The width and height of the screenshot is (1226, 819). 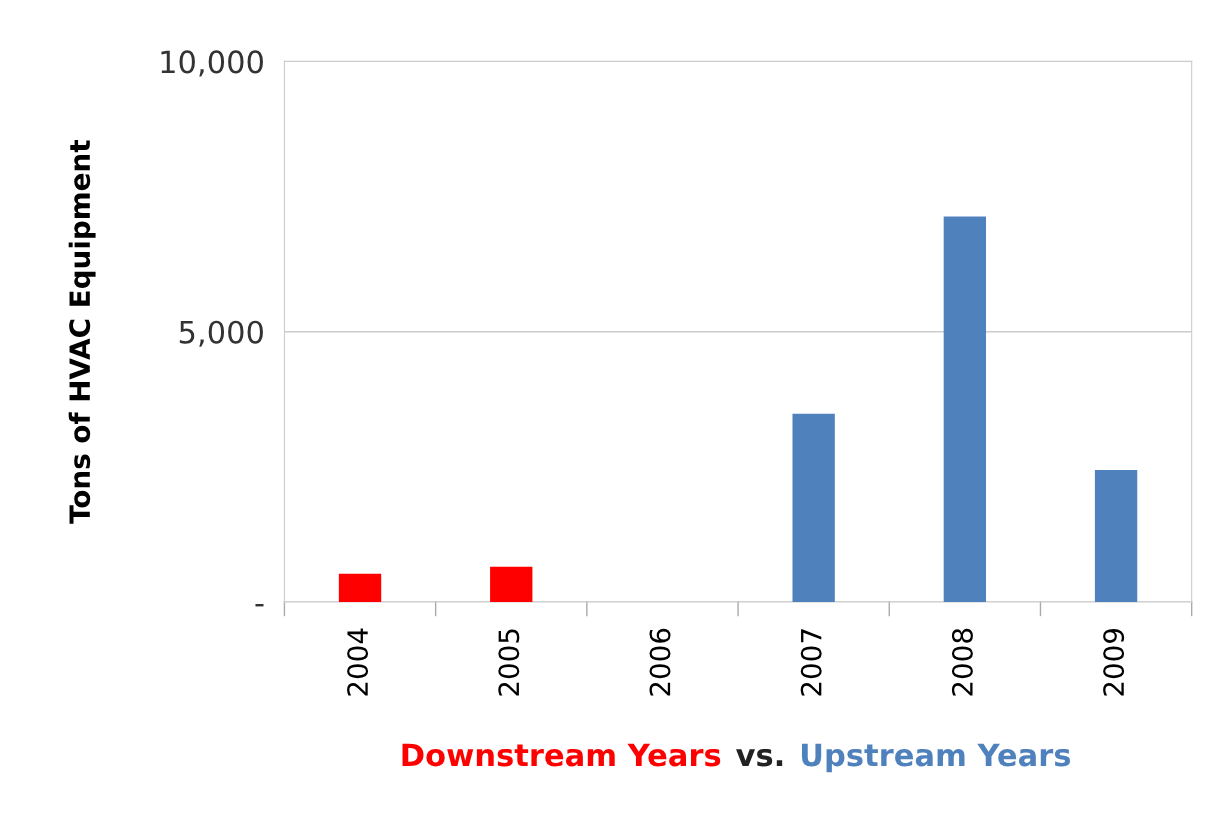 What do you see at coordinates (811, 662) in the screenshot?
I see `x-tick-label: 2007` at bounding box center [811, 662].